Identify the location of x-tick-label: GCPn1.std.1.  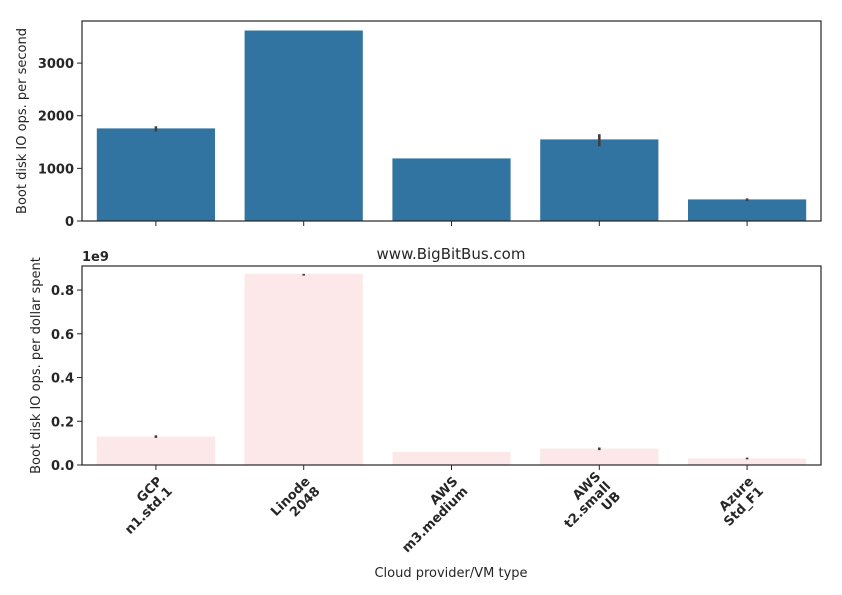
(143, 505).